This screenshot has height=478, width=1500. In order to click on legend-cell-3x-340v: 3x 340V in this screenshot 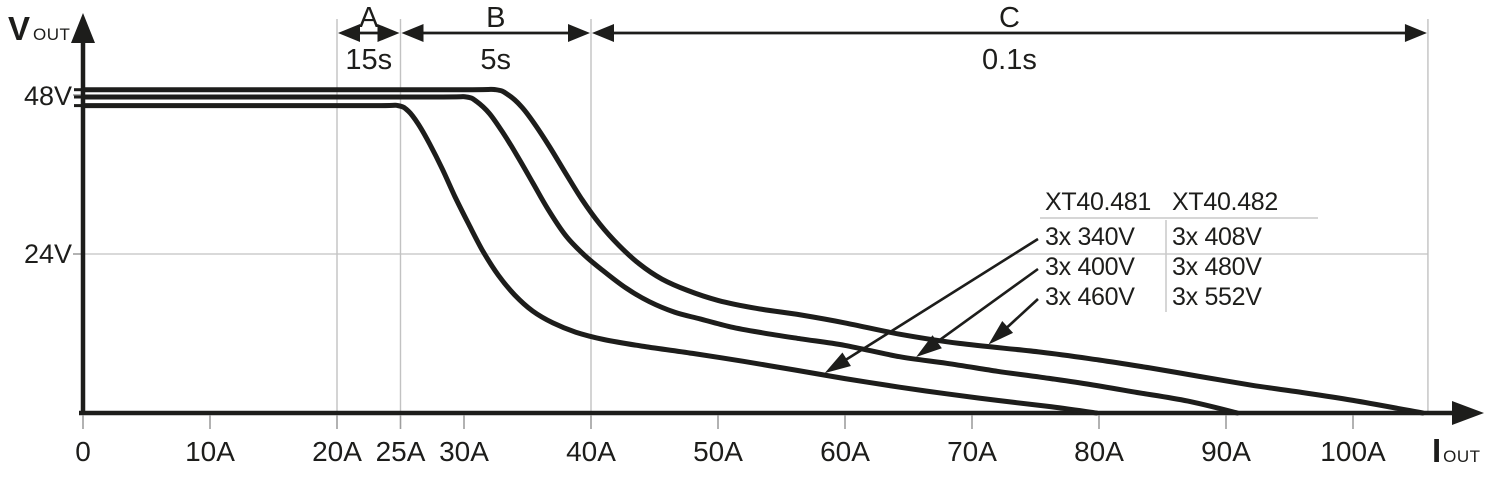, I will do `click(1090, 237)`.